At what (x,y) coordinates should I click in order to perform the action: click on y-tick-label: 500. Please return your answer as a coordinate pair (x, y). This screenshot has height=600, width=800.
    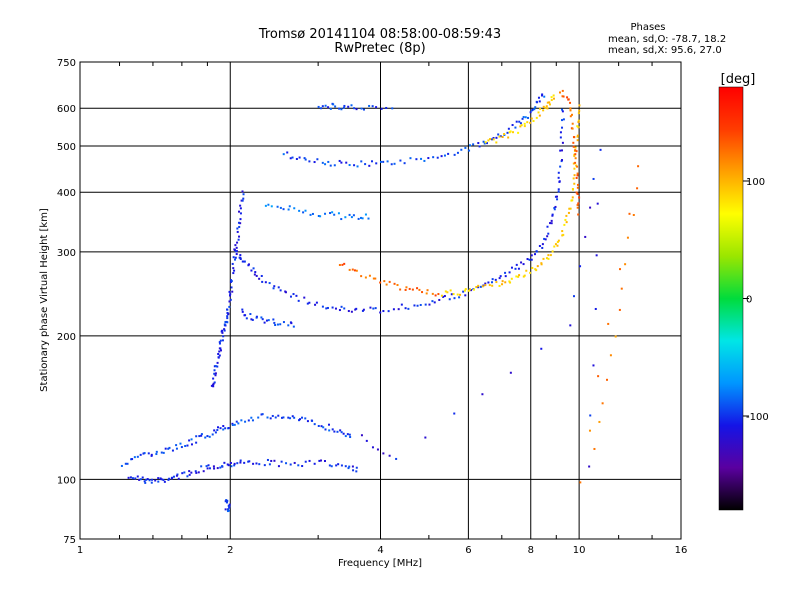
    Looking at the image, I should click on (66, 147).